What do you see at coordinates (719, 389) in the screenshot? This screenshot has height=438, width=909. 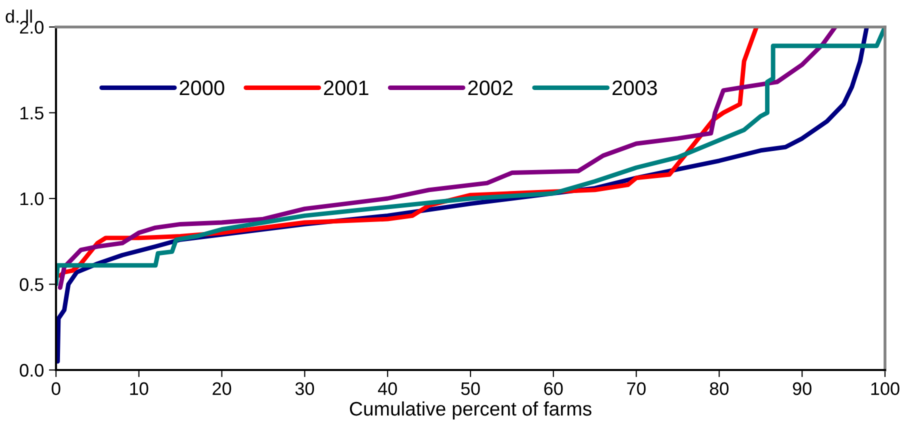 I see `x-tick-label: 80` at bounding box center [719, 389].